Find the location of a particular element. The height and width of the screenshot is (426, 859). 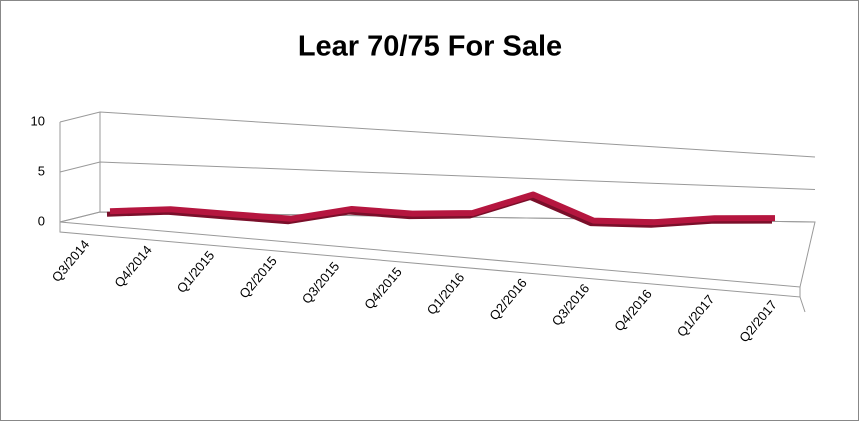

line is located at coordinates (442, 208).